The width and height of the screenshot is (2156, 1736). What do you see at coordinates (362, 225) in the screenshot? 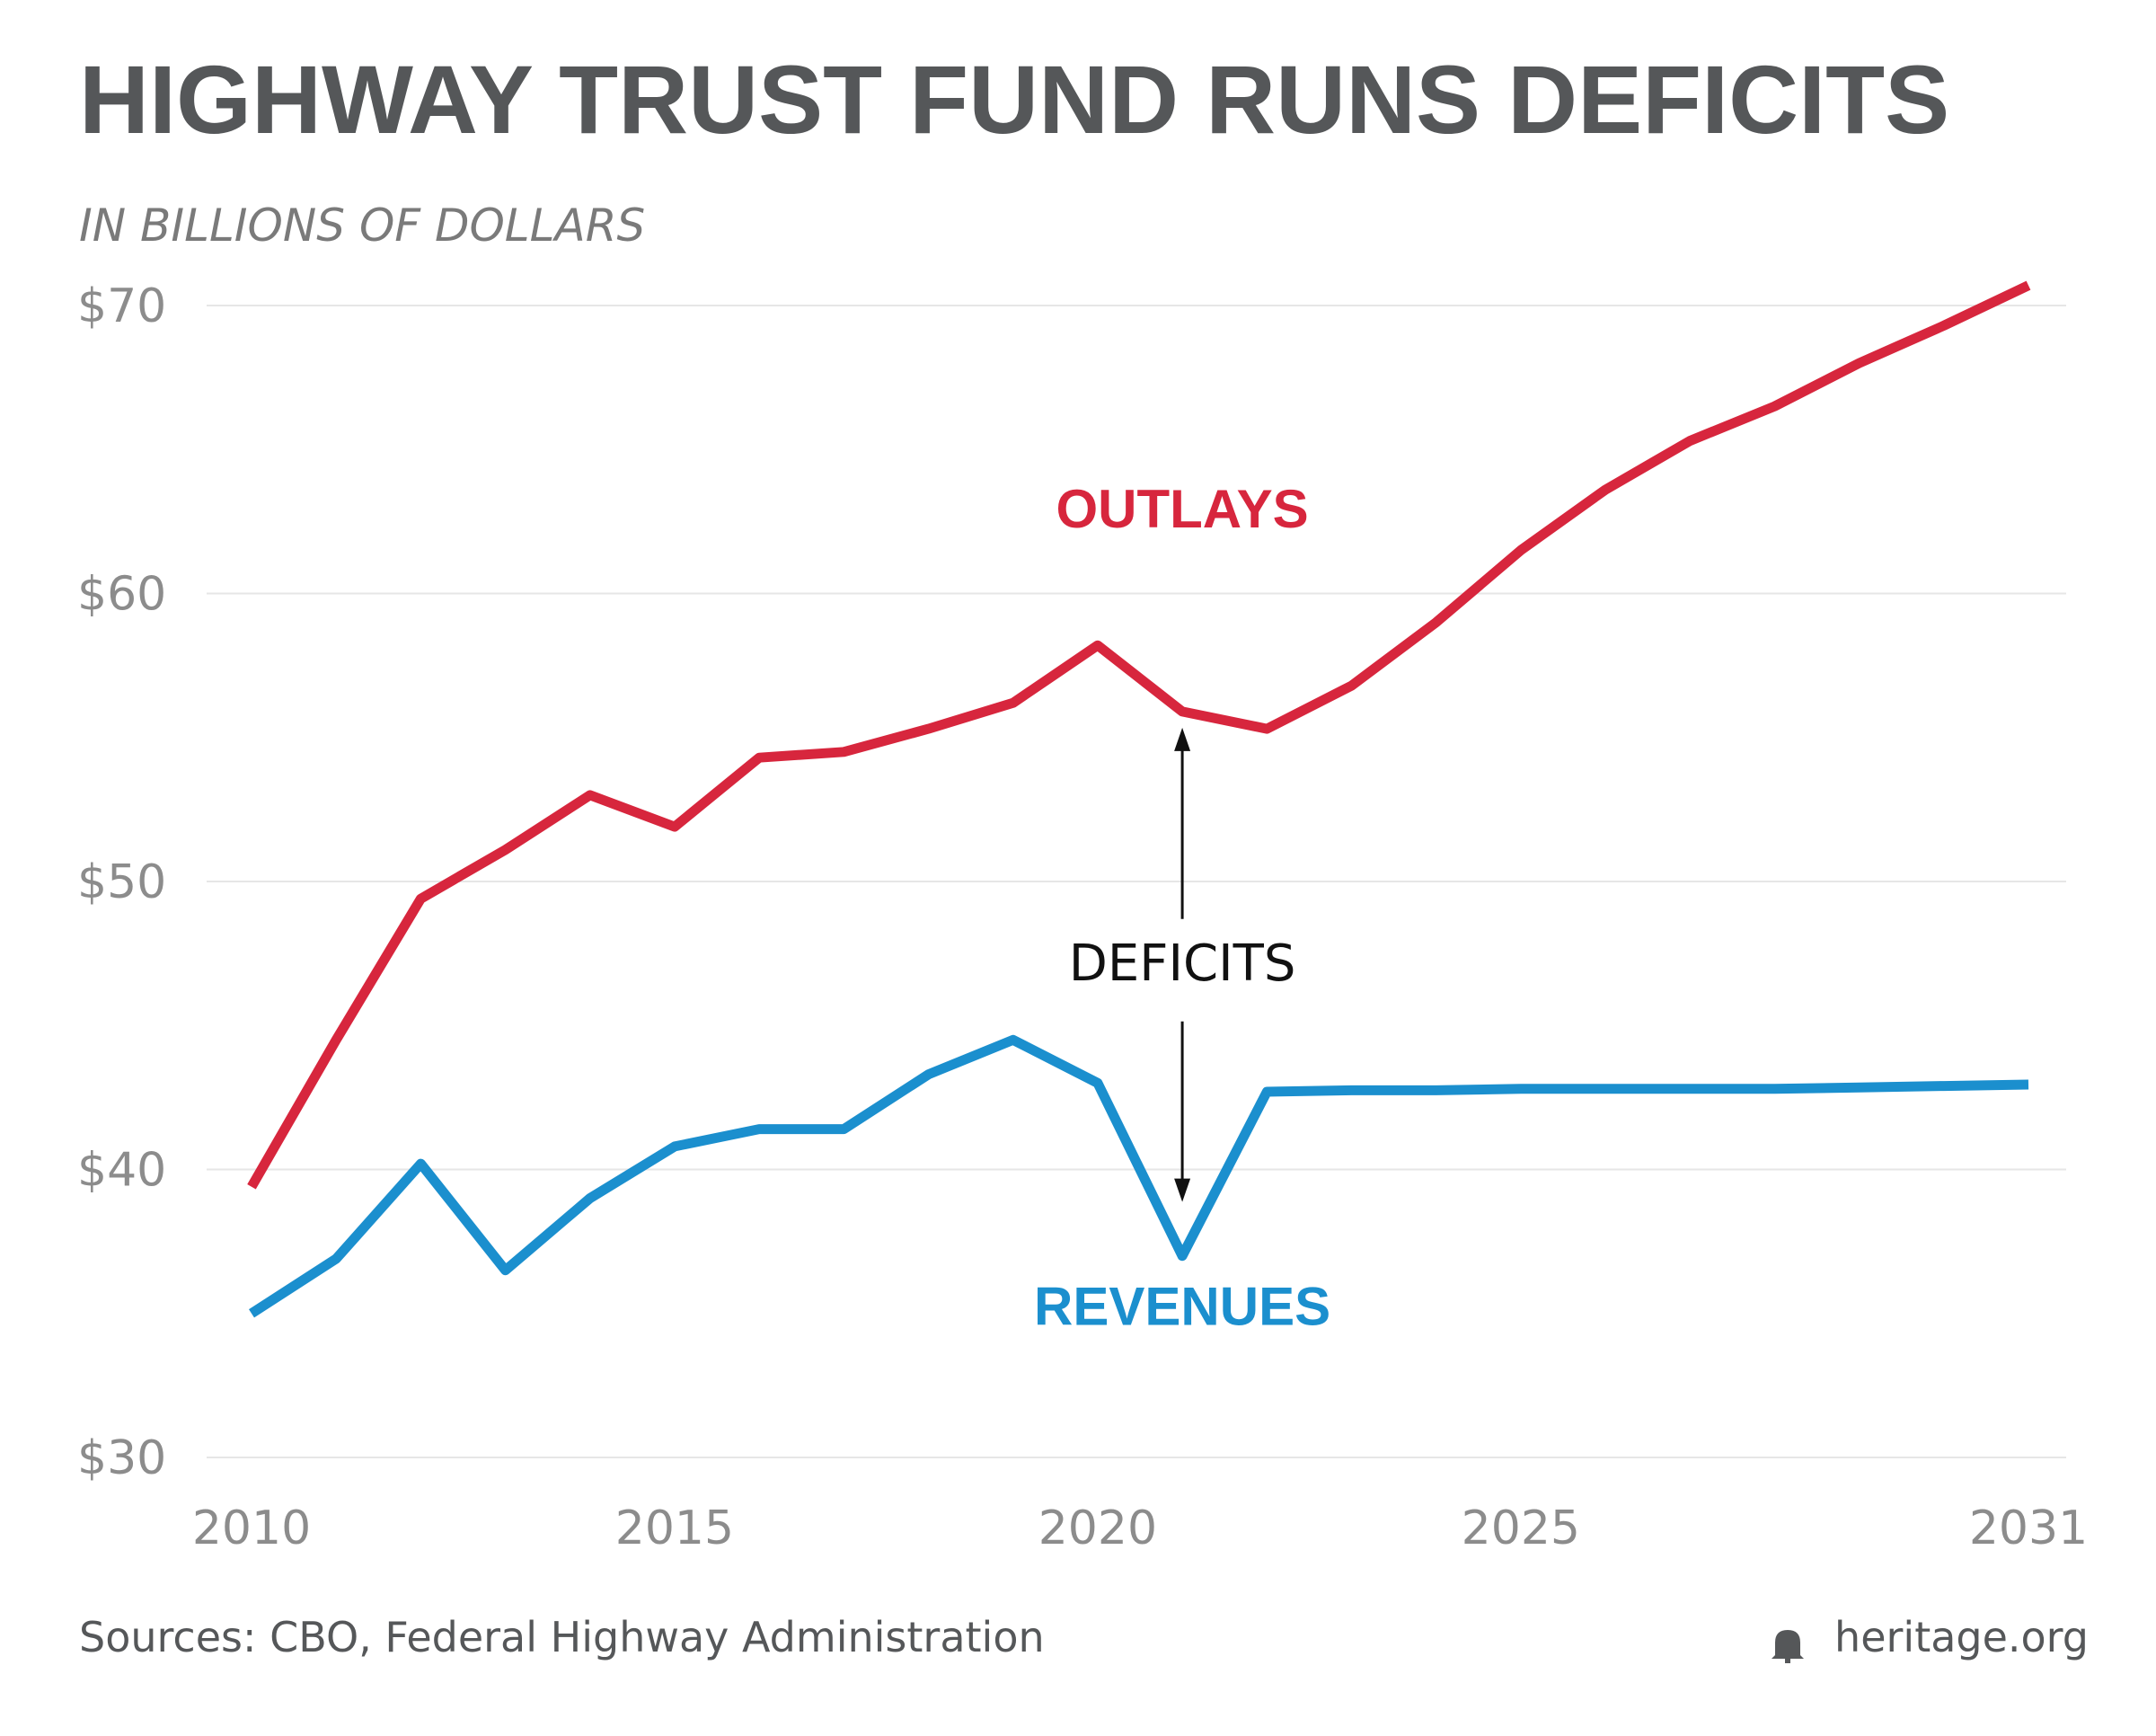
I see `chart-subtitle: IN BILLIONS OF DOLLARS` at bounding box center [362, 225].